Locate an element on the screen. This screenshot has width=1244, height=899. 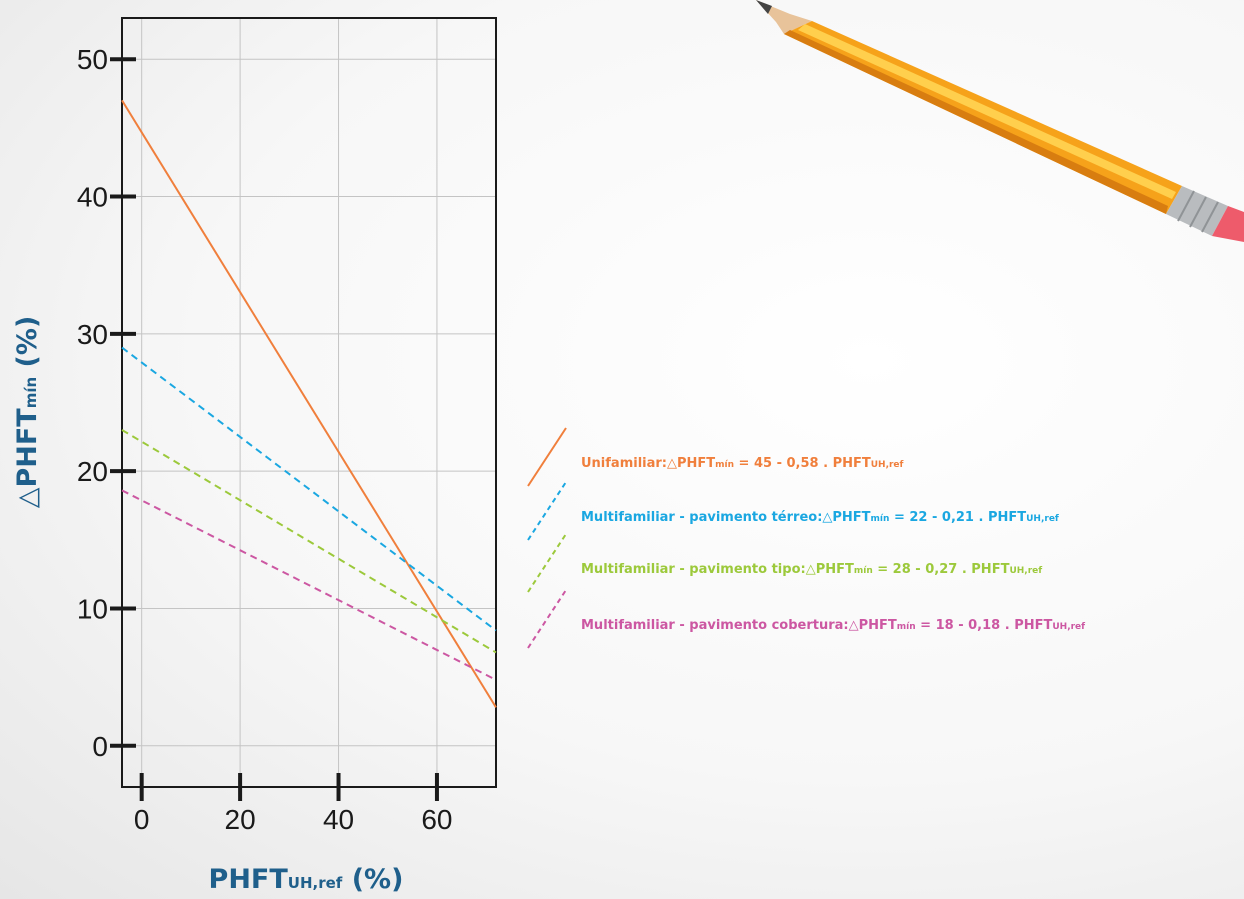
y-tick-label: 20 is located at coordinates (92, 471).